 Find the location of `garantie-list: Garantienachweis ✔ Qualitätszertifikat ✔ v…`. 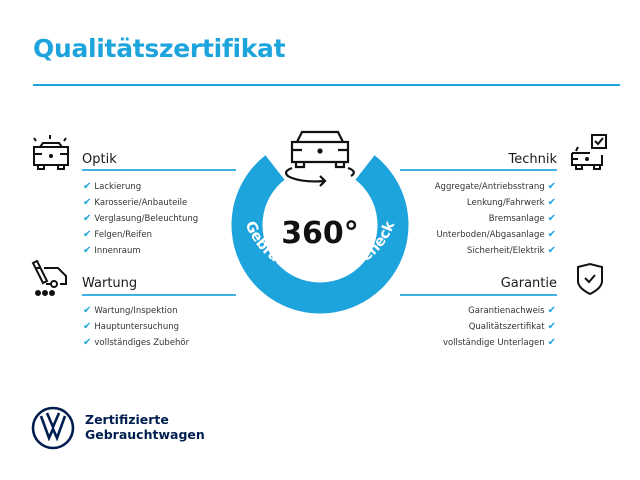

garantie-list: Garantienachweis ✔ Qualitätszertifikat ✔ v… is located at coordinates (501, 327).